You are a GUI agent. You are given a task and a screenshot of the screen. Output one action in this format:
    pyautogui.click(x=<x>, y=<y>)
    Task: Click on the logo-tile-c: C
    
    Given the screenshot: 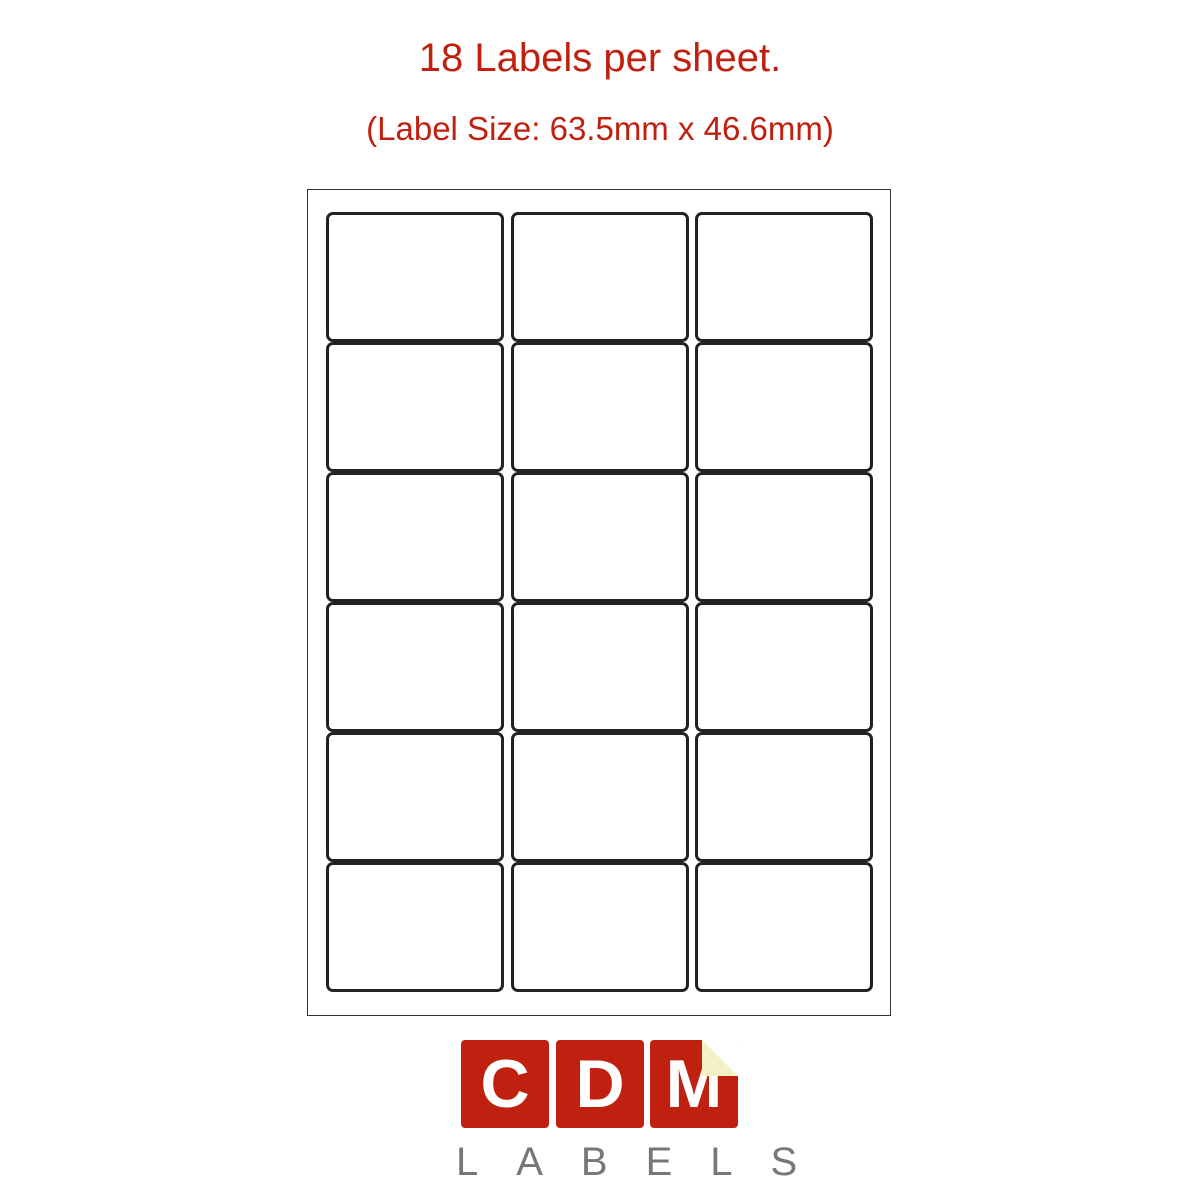 What is the action you would take?
    pyautogui.click(x=505, y=1084)
    